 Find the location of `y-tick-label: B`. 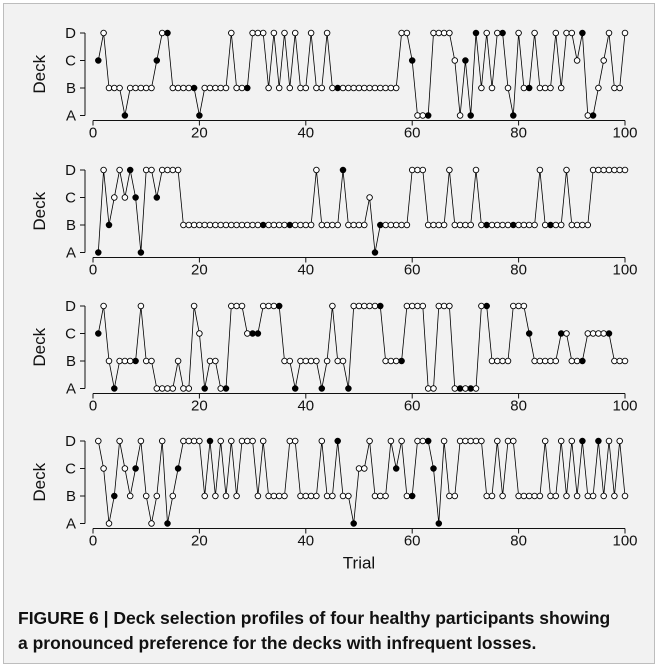

y-tick-label: B is located at coordinates (71, 496).